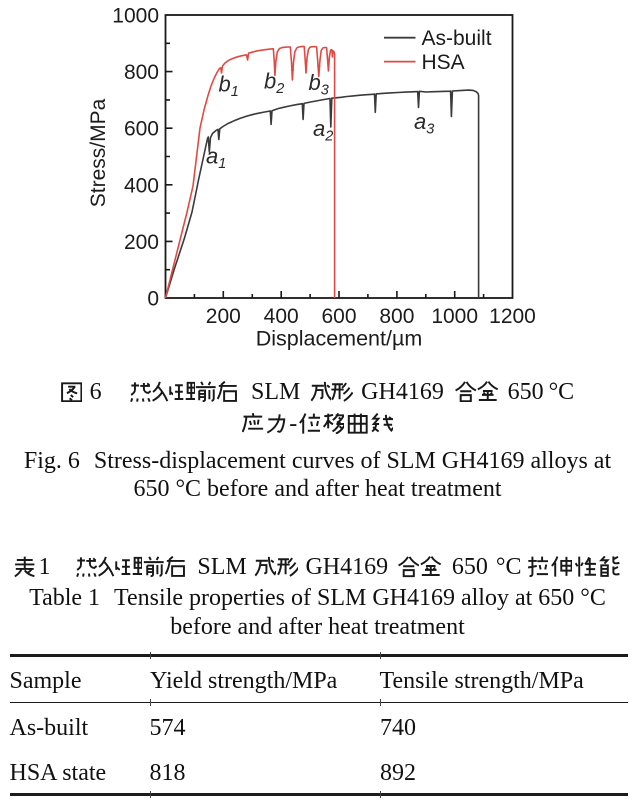 This screenshot has width=635, height=806. What do you see at coordinates (443, 62) in the screenshot?
I see `svg-text: HSA` at bounding box center [443, 62].